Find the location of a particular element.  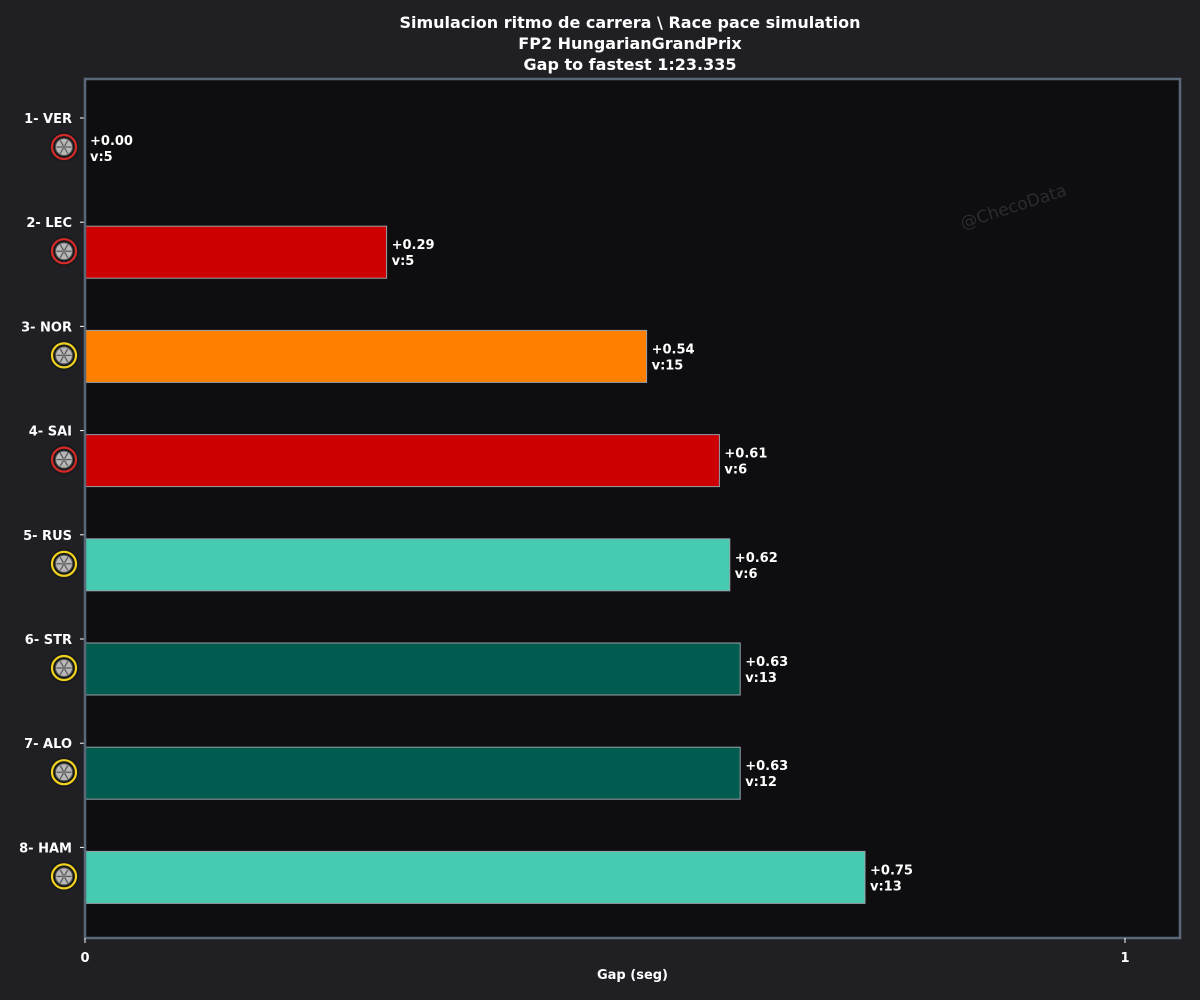

gap-label: +0.00 is located at coordinates (111, 141).